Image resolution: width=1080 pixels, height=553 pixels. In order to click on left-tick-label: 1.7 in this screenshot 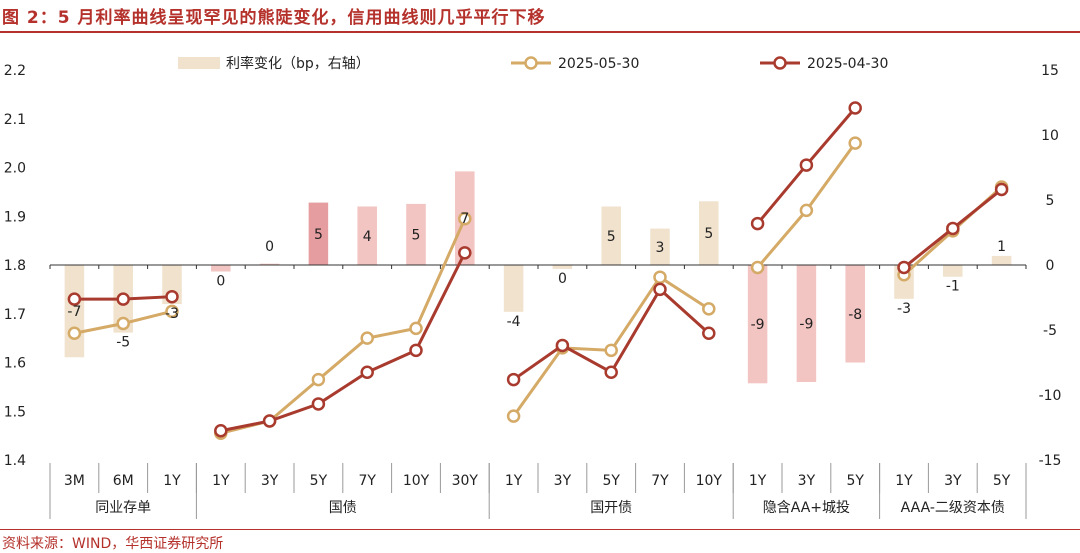, I will do `click(15, 315)`.